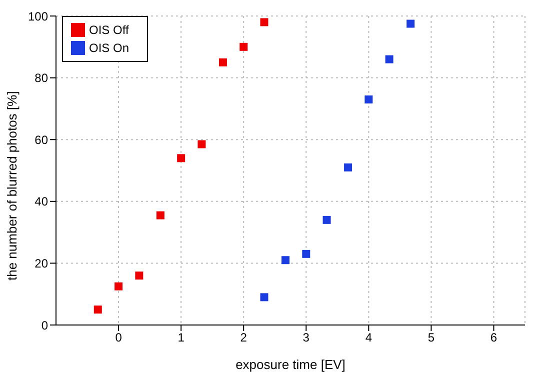 Image resolution: width=550 pixels, height=380 pixels. Describe the element at coordinates (41, 78) in the screenshot. I see `y-tick-label: 80` at that location.